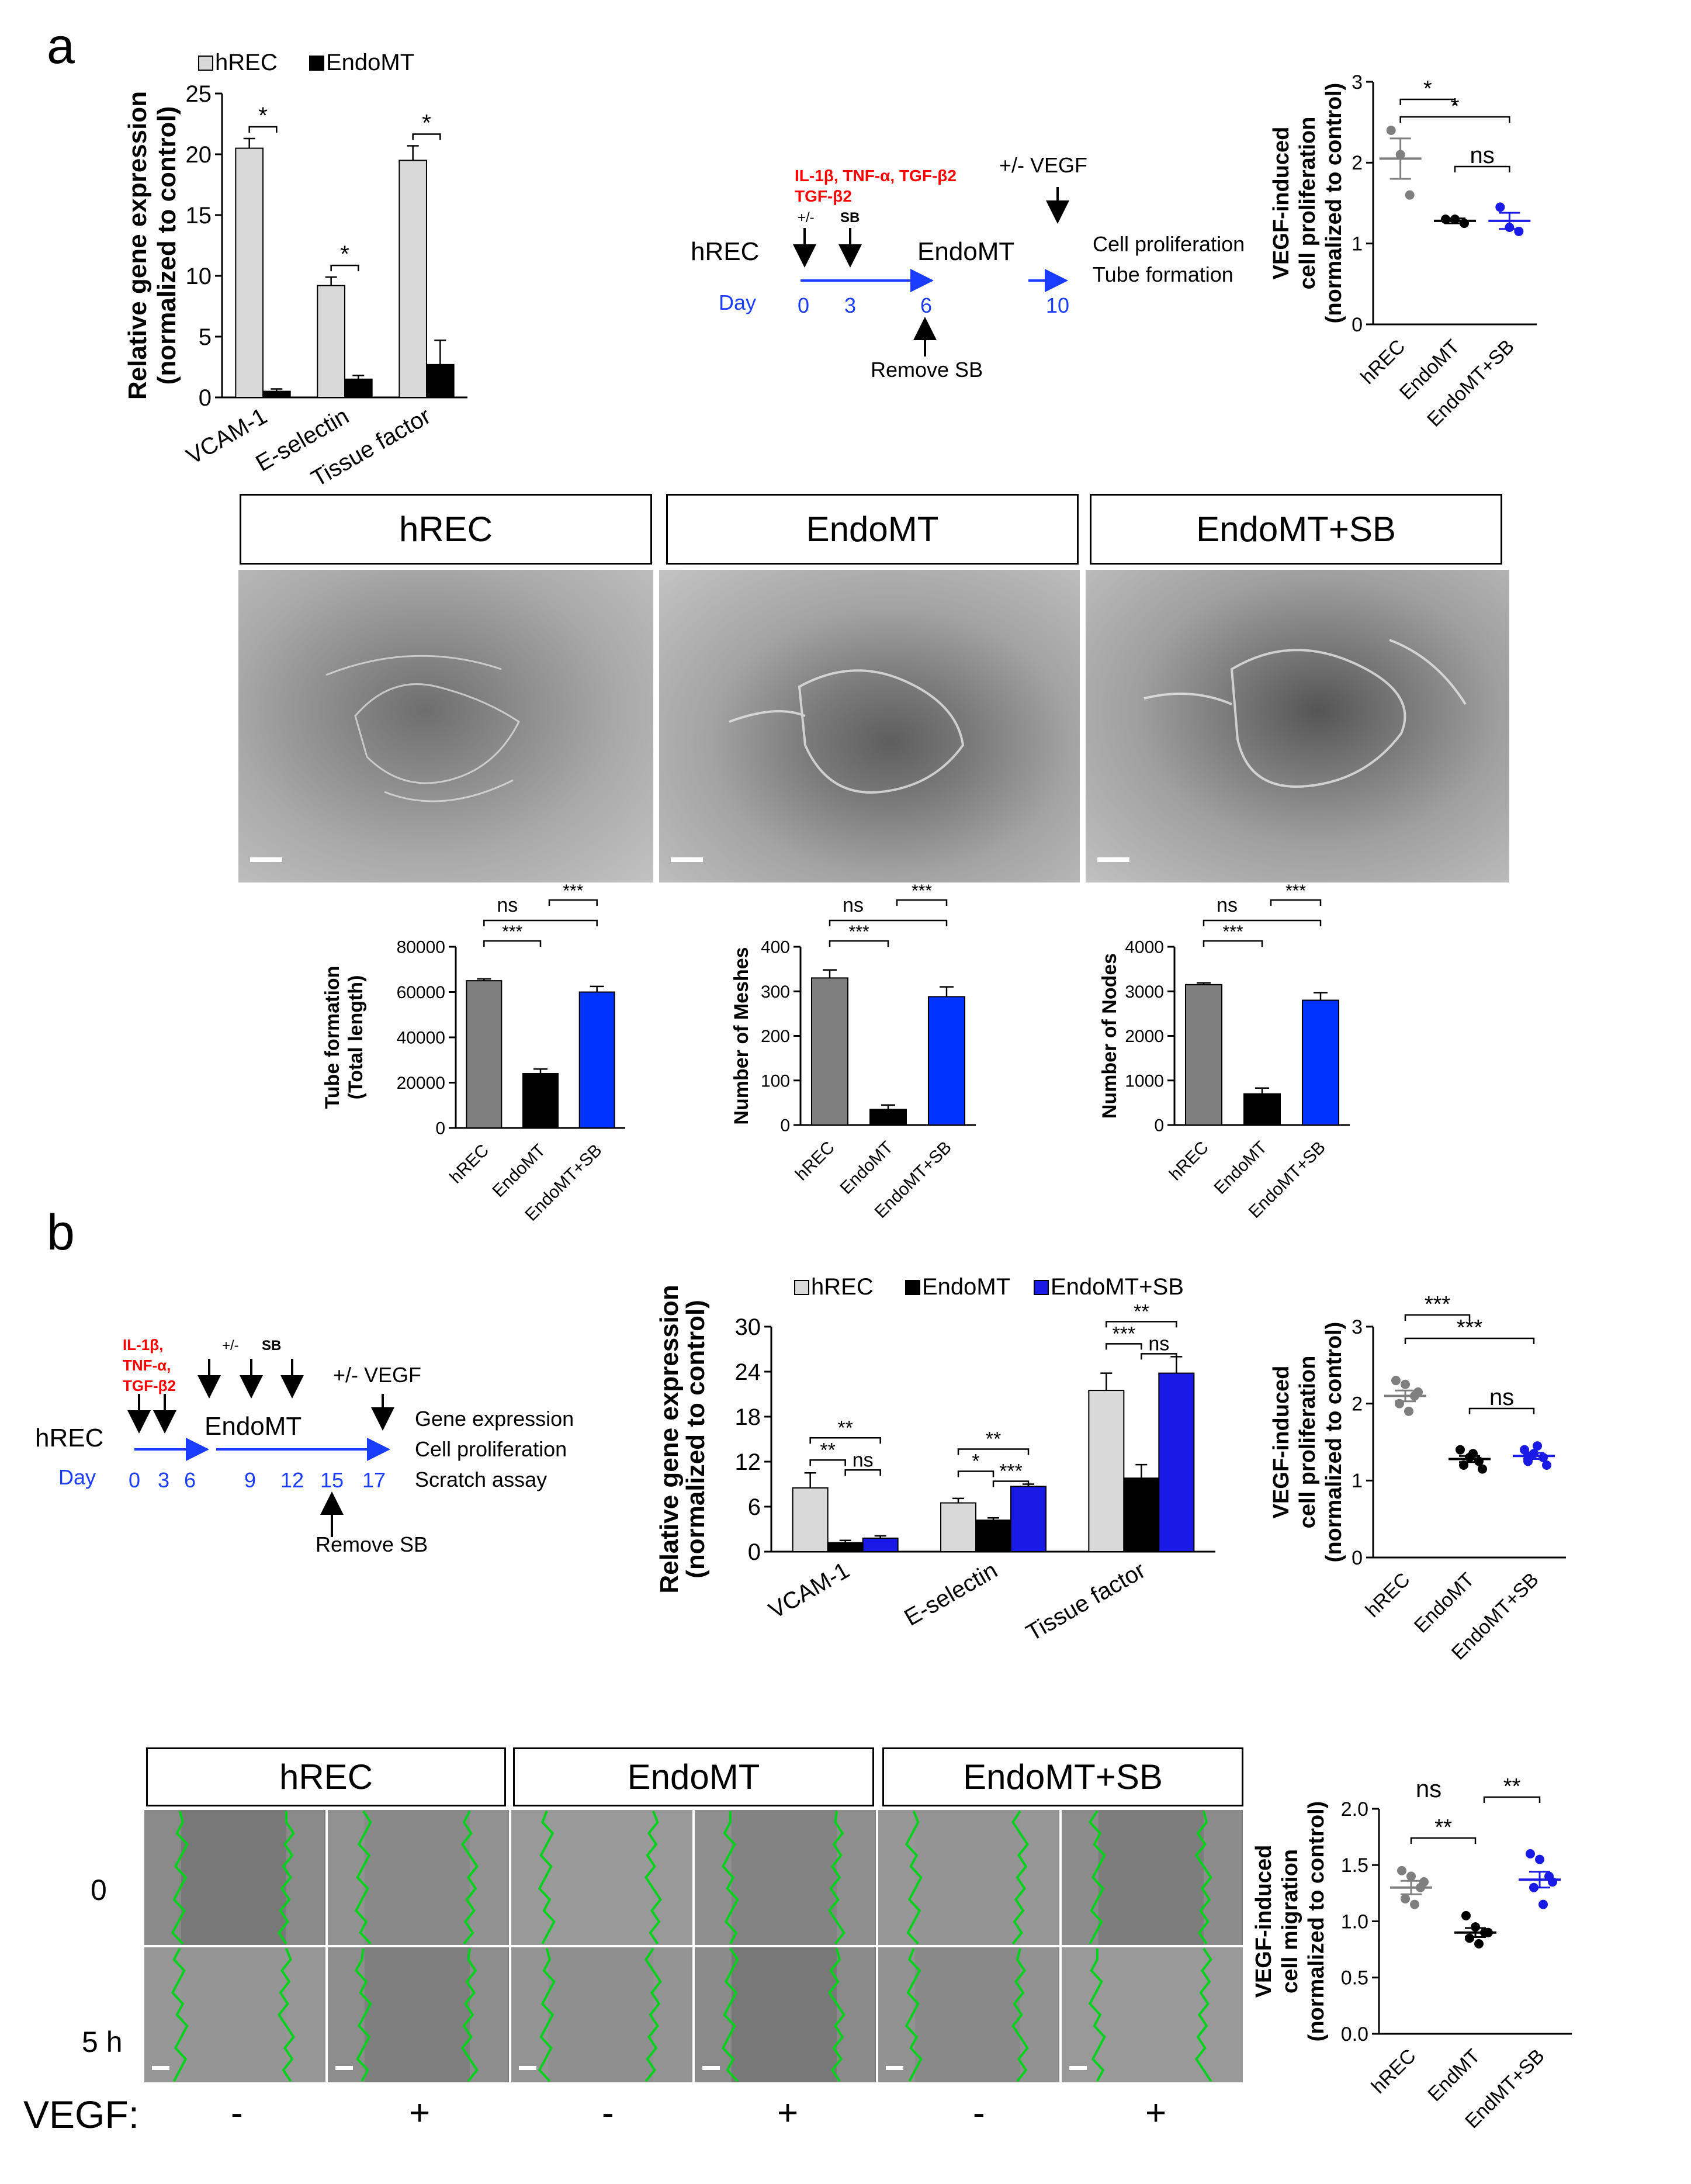  What do you see at coordinates (1307, 203) in the screenshot?
I see `a_prolif-y-label: cell proliferation` at bounding box center [1307, 203].